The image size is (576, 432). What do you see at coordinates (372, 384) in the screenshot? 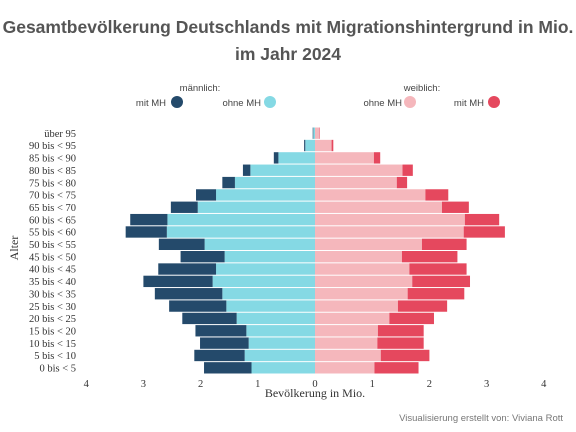
I see `x-tick-pos1: 1` at bounding box center [372, 384].